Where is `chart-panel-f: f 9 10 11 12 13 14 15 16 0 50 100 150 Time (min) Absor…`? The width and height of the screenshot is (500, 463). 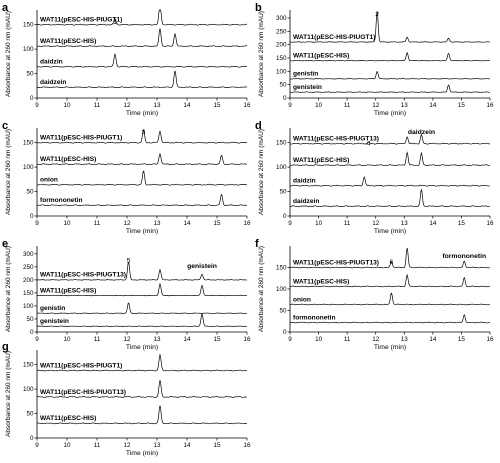 chart-panel-f: f 9 10 11 12 13 14 15 16 0 50 100 150 Time (min) Absor… is located at coordinates (374, 294).